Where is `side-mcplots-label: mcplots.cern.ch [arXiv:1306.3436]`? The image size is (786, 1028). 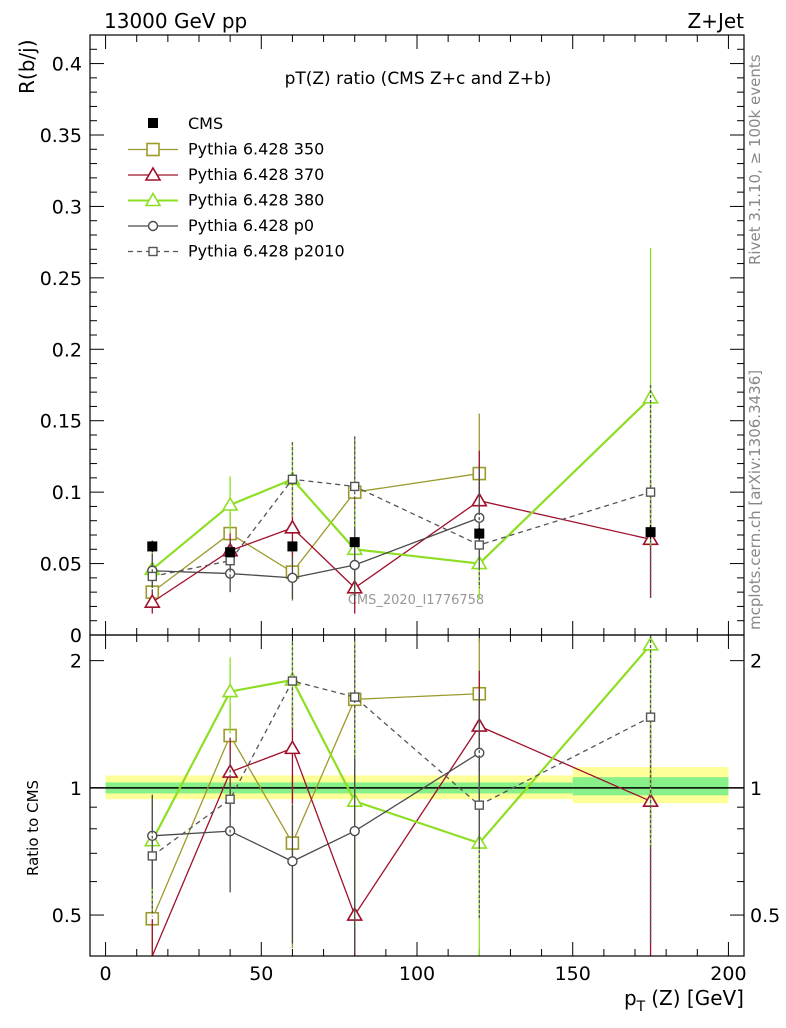
side-mcplots-label: mcplots.cern.ch [arXiv:1306.3436] is located at coordinates (755, 500).